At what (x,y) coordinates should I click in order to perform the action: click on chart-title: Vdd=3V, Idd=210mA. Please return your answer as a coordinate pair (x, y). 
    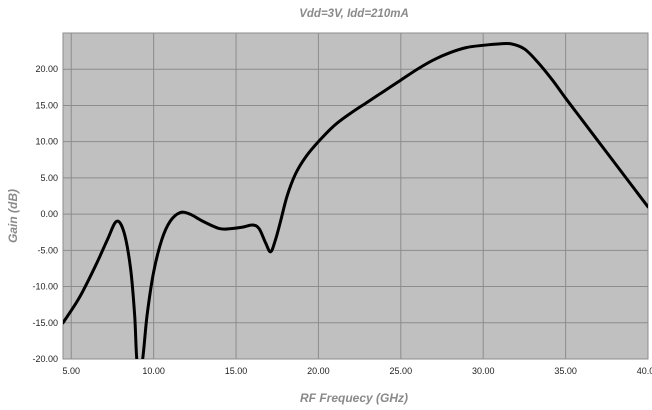
    Looking at the image, I should click on (354, 14).